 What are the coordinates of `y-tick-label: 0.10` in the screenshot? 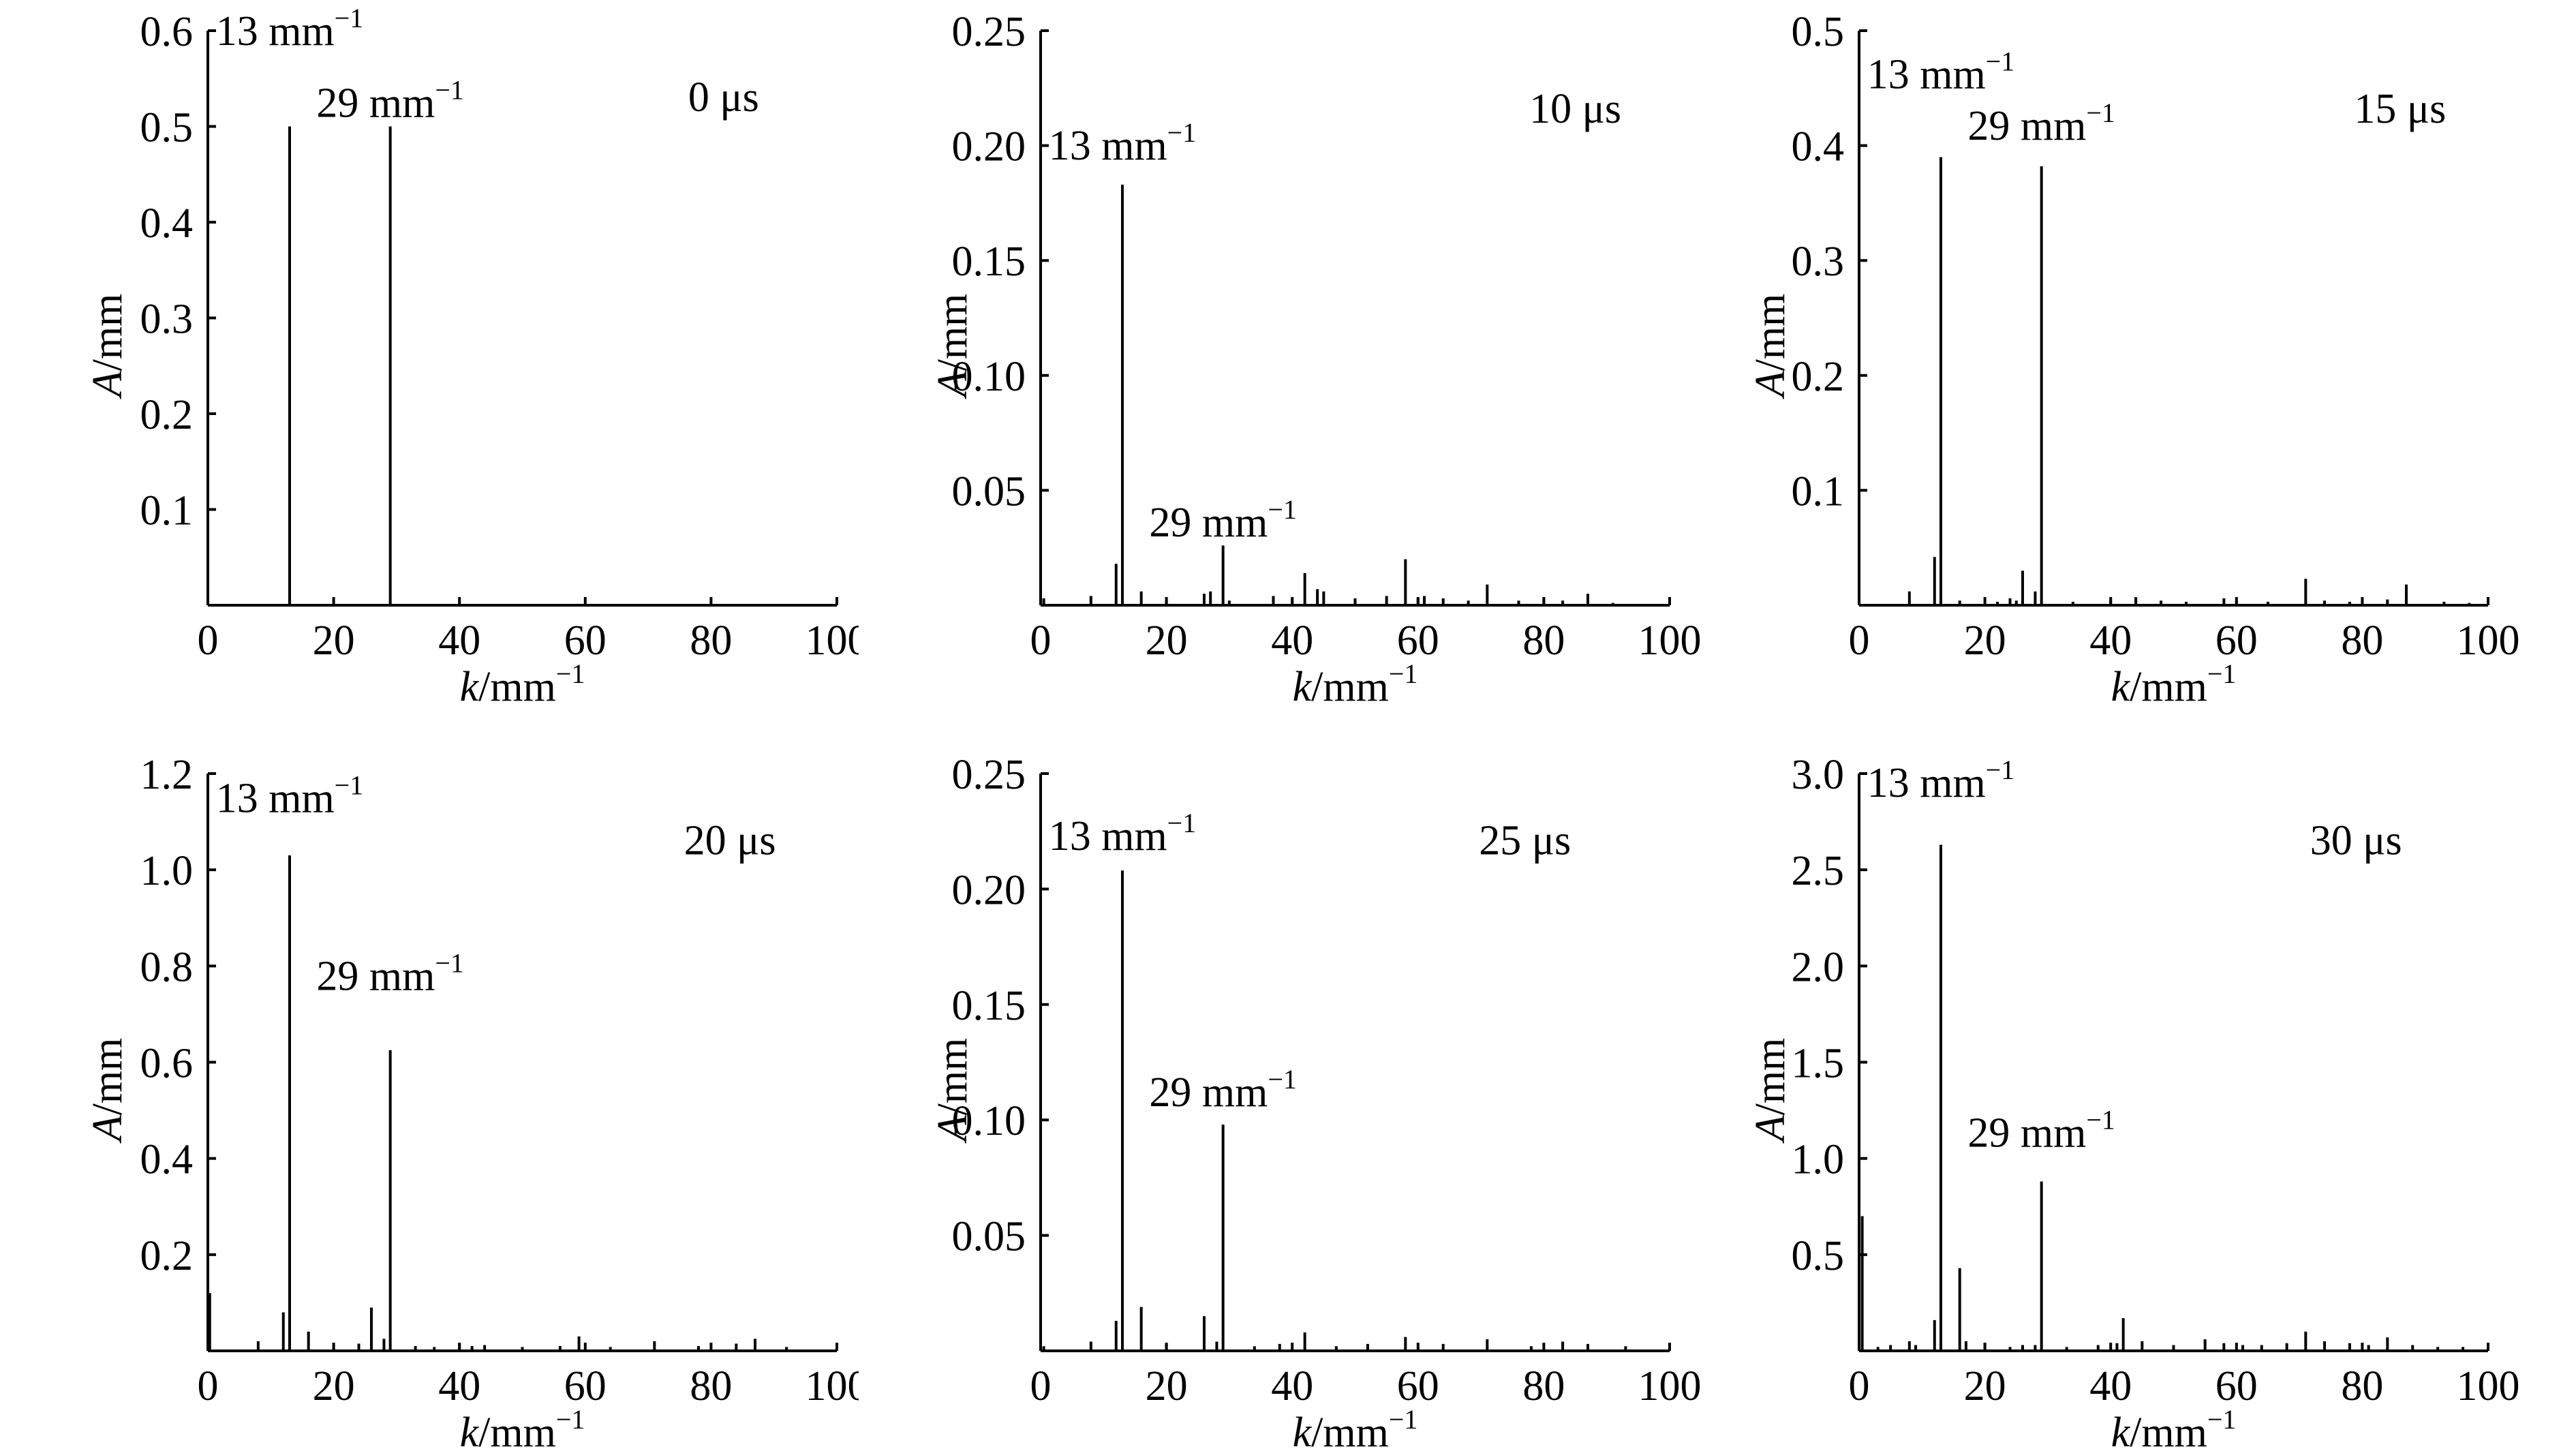 It's located at (989, 1121).